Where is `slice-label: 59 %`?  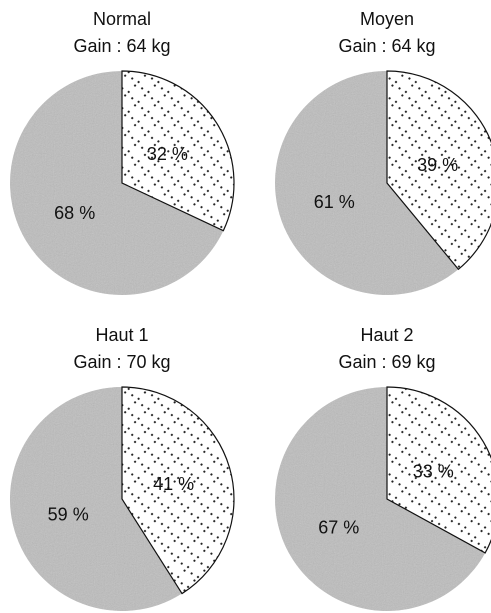 slice-label: 59 % is located at coordinates (68, 515).